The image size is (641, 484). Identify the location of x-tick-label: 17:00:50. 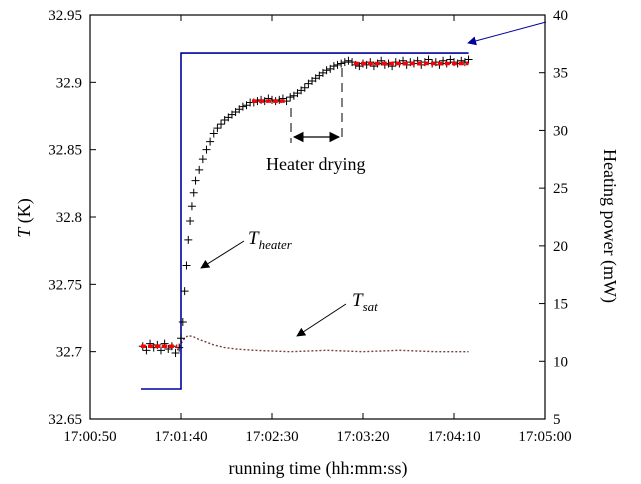
(89, 437).